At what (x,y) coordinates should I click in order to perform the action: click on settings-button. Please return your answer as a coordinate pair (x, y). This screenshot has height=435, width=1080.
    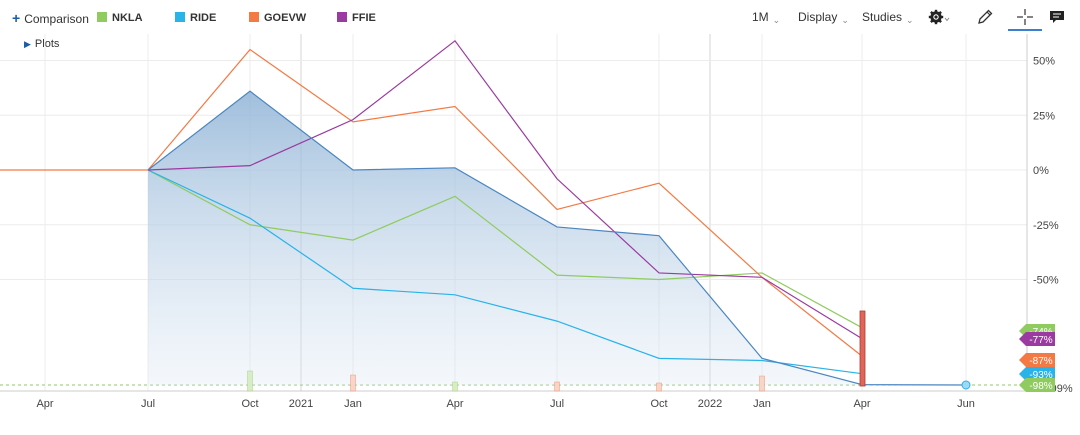
    Looking at the image, I should click on (939, 17).